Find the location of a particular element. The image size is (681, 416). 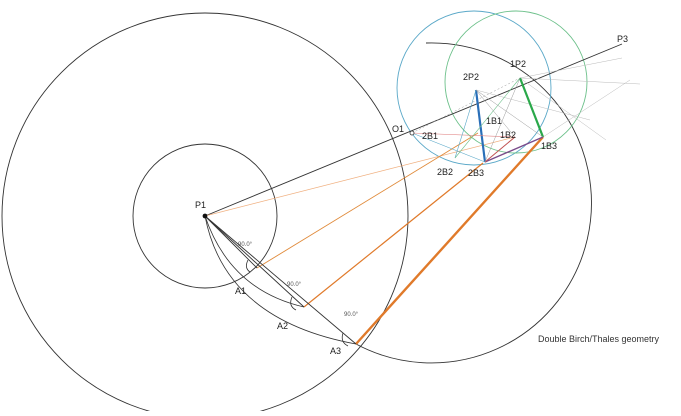

inner-circle-p1 is located at coordinates (205, 216).